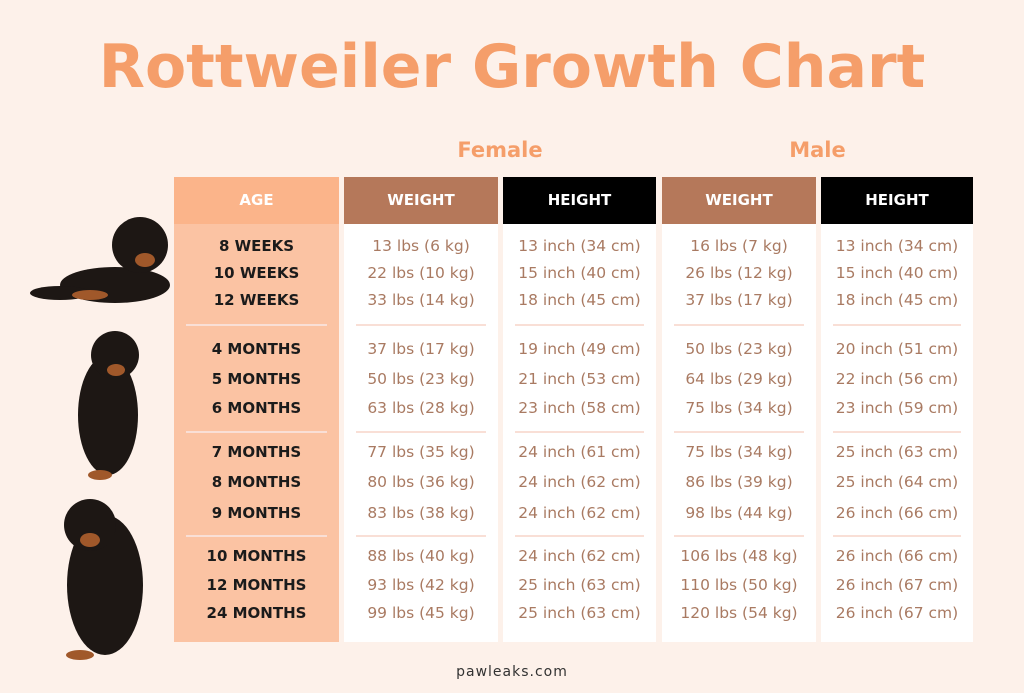 Image resolution: width=1024 pixels, height=693 pixels. What do you see at coordinates (579, 379) in the screenshot?
I see `value-cell: 21 inch (53 cm)` at bounding box center [579, 379].